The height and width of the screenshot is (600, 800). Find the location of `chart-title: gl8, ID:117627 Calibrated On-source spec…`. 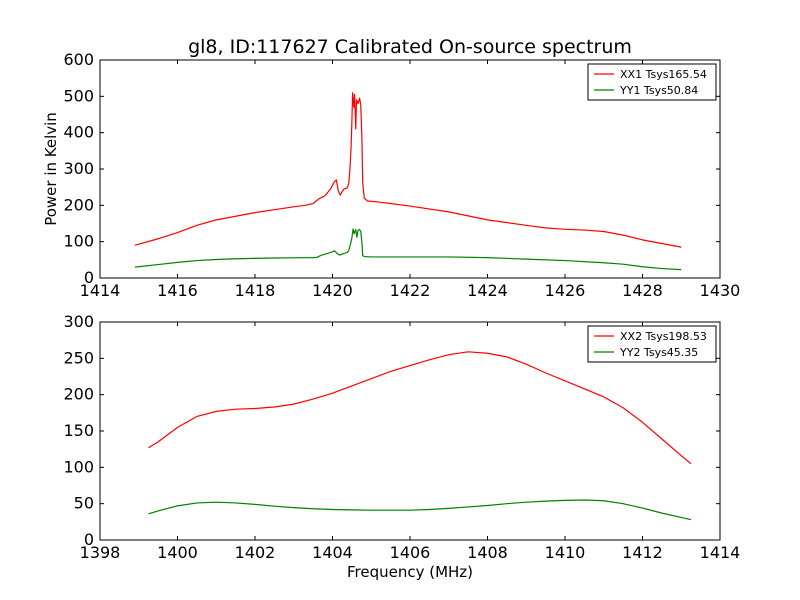

chart-title: gl8, ID:117627 Calibrated On-source spec… is located at coordinates (410, 47).